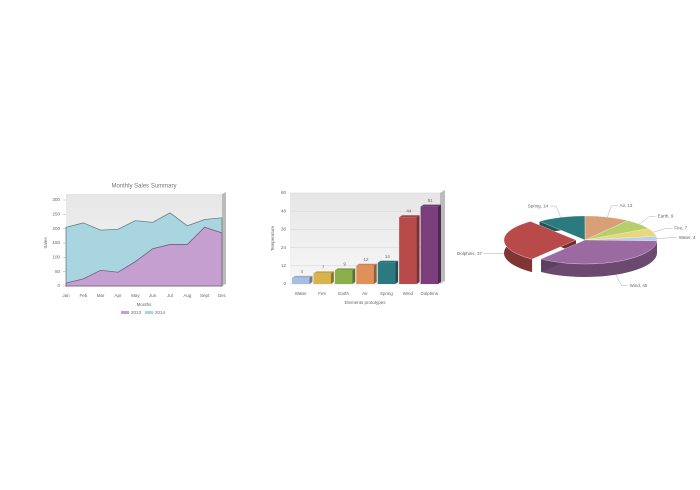 Image resolution: width=700 pixels, height=490 pixels. What do you see at coordinates (431, 200) in the screenshot?
I see `value-label: 51` at bounding box center [431, 200].